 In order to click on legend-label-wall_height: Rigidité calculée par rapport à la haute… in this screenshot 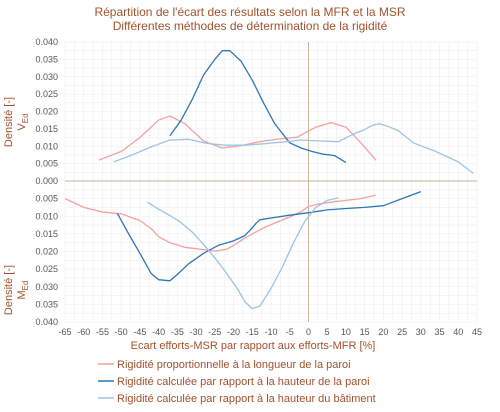, I will do `click(243, 382)`.